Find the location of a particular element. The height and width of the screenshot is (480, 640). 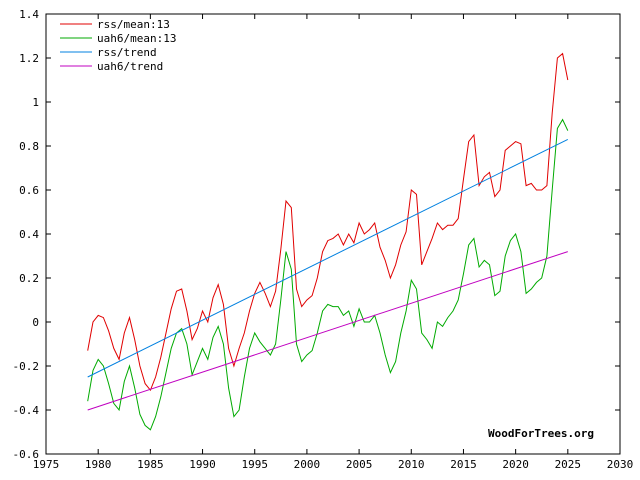

y-tick-label: 1.2 is located at coordinates (29, 58).